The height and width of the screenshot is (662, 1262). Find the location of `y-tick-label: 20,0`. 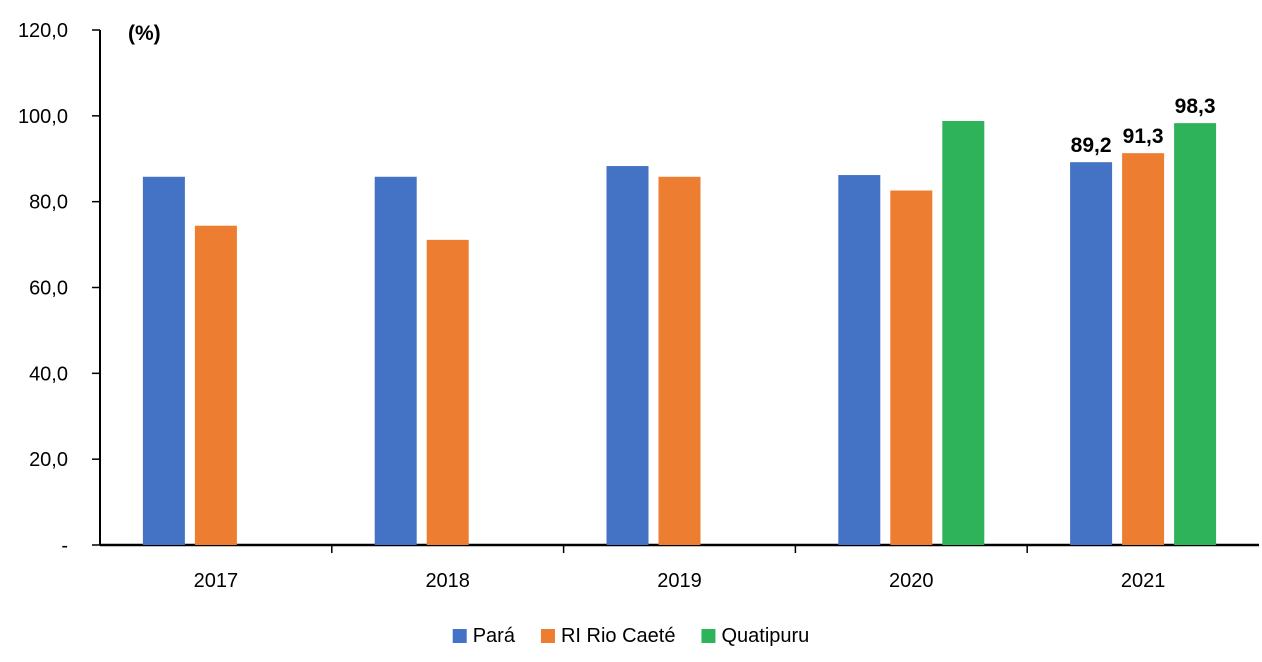

y-tick-label: 20,0 is located at coordinates (48, 460).